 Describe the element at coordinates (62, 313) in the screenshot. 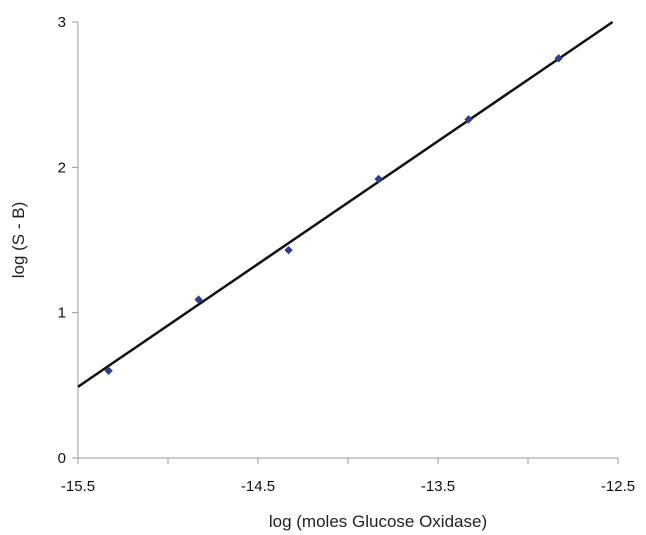

I see `y-tick-label: 1` at that location.